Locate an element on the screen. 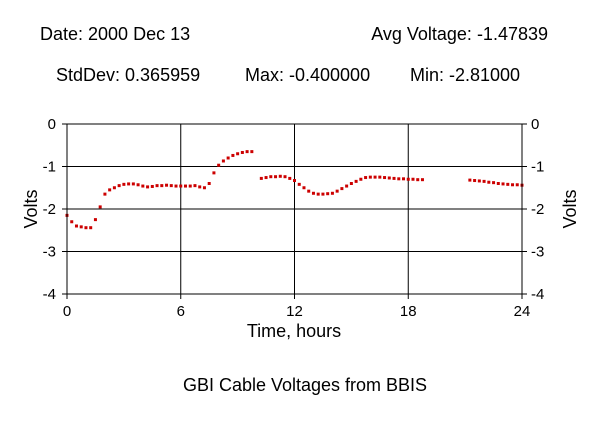  x-tick-label: 18 is located at coordinates (408, 311).